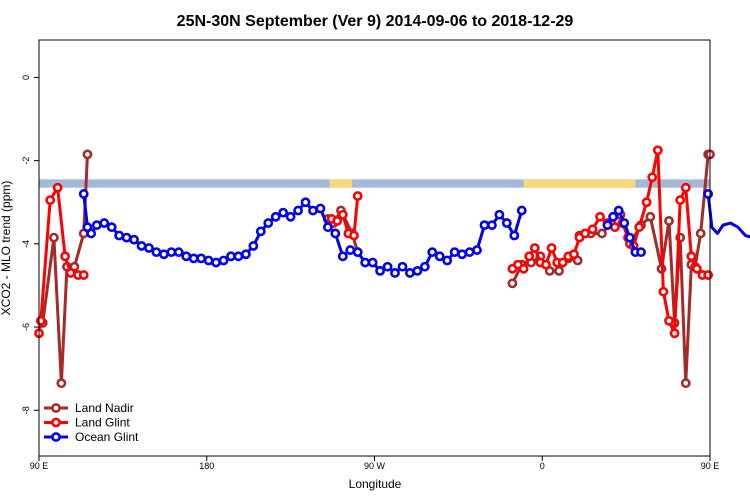 Image resolution: width=750 pixels, height=500 pixels. I want to click on x-tick-label: 90 E, so click(39, 466).